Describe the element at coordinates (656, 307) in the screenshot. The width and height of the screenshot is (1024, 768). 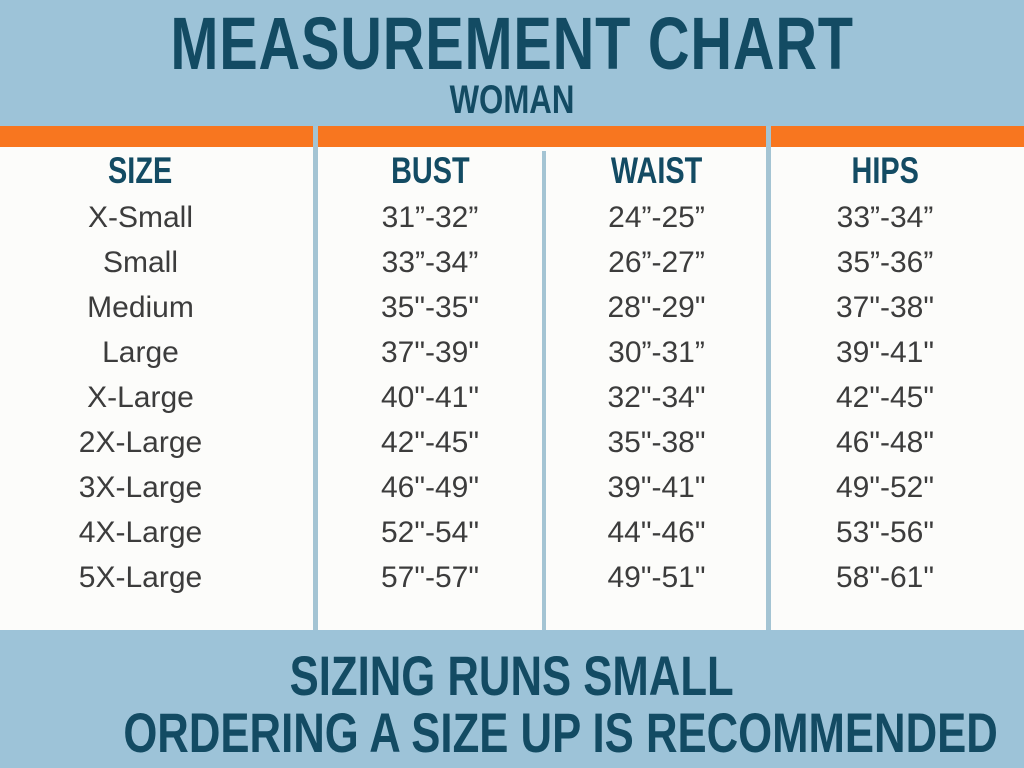
I see `table-cell: 28"-29"` at that location.